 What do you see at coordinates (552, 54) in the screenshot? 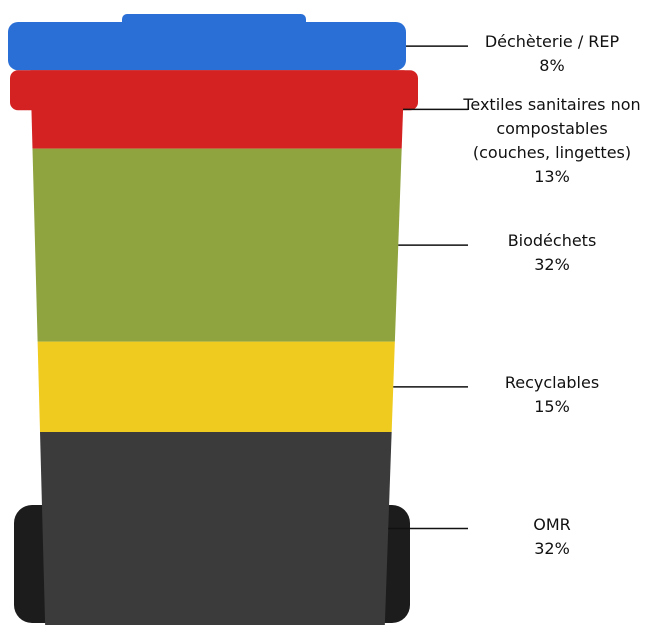
I see `segment-label: Déchèterie / REP 8%` at bounding box center [552, 54].